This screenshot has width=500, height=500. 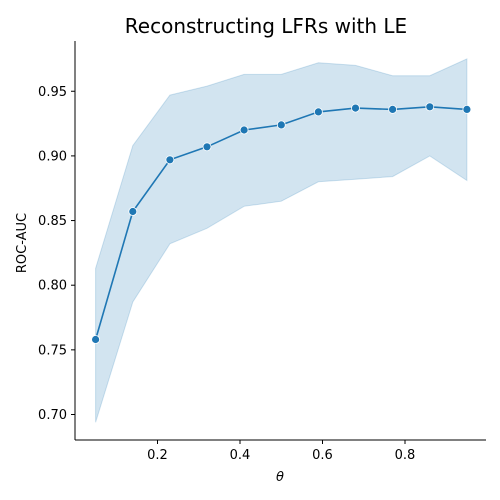 I want to click on y-axis-label: ROC-AUC, so click(x=22, y=243).